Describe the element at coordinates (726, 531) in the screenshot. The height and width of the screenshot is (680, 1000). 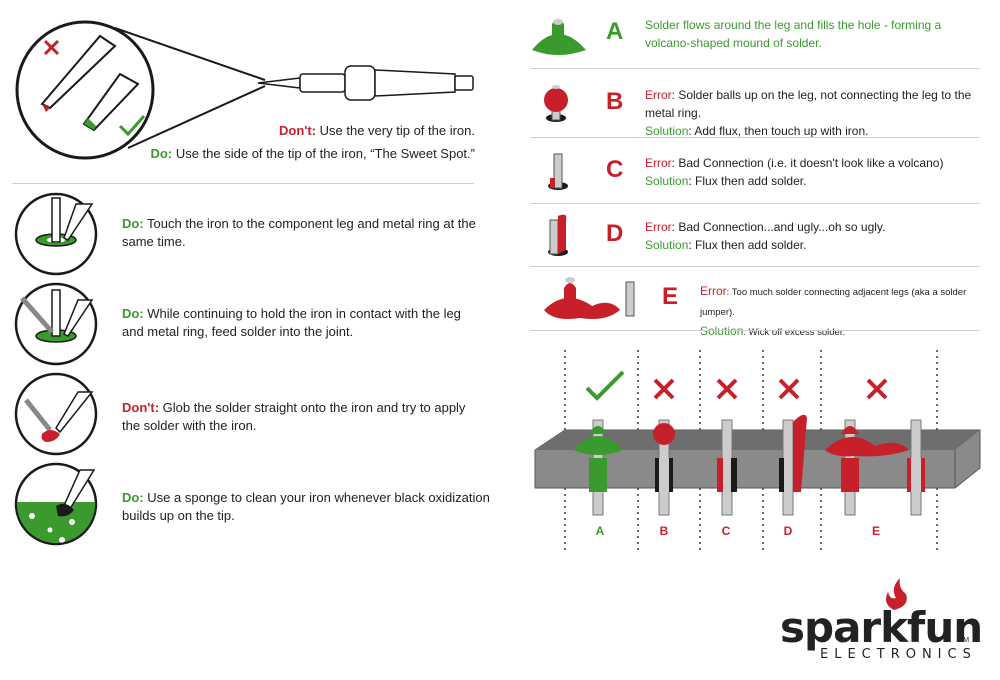
I see `board-label-c: C` at that location.